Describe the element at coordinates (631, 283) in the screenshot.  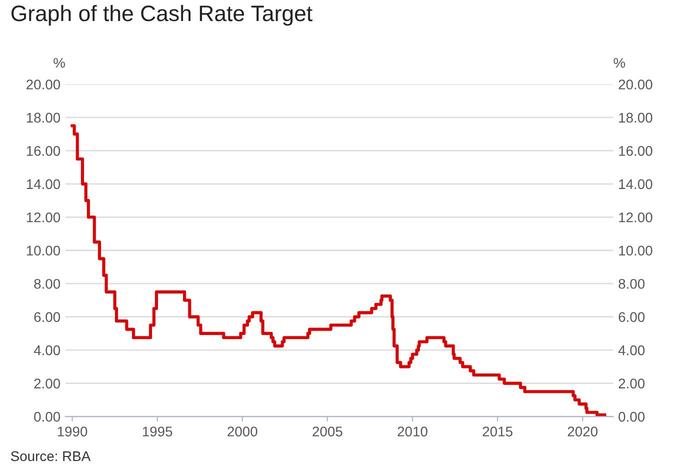
I see `y2-tick-label: 8.00` at that location.